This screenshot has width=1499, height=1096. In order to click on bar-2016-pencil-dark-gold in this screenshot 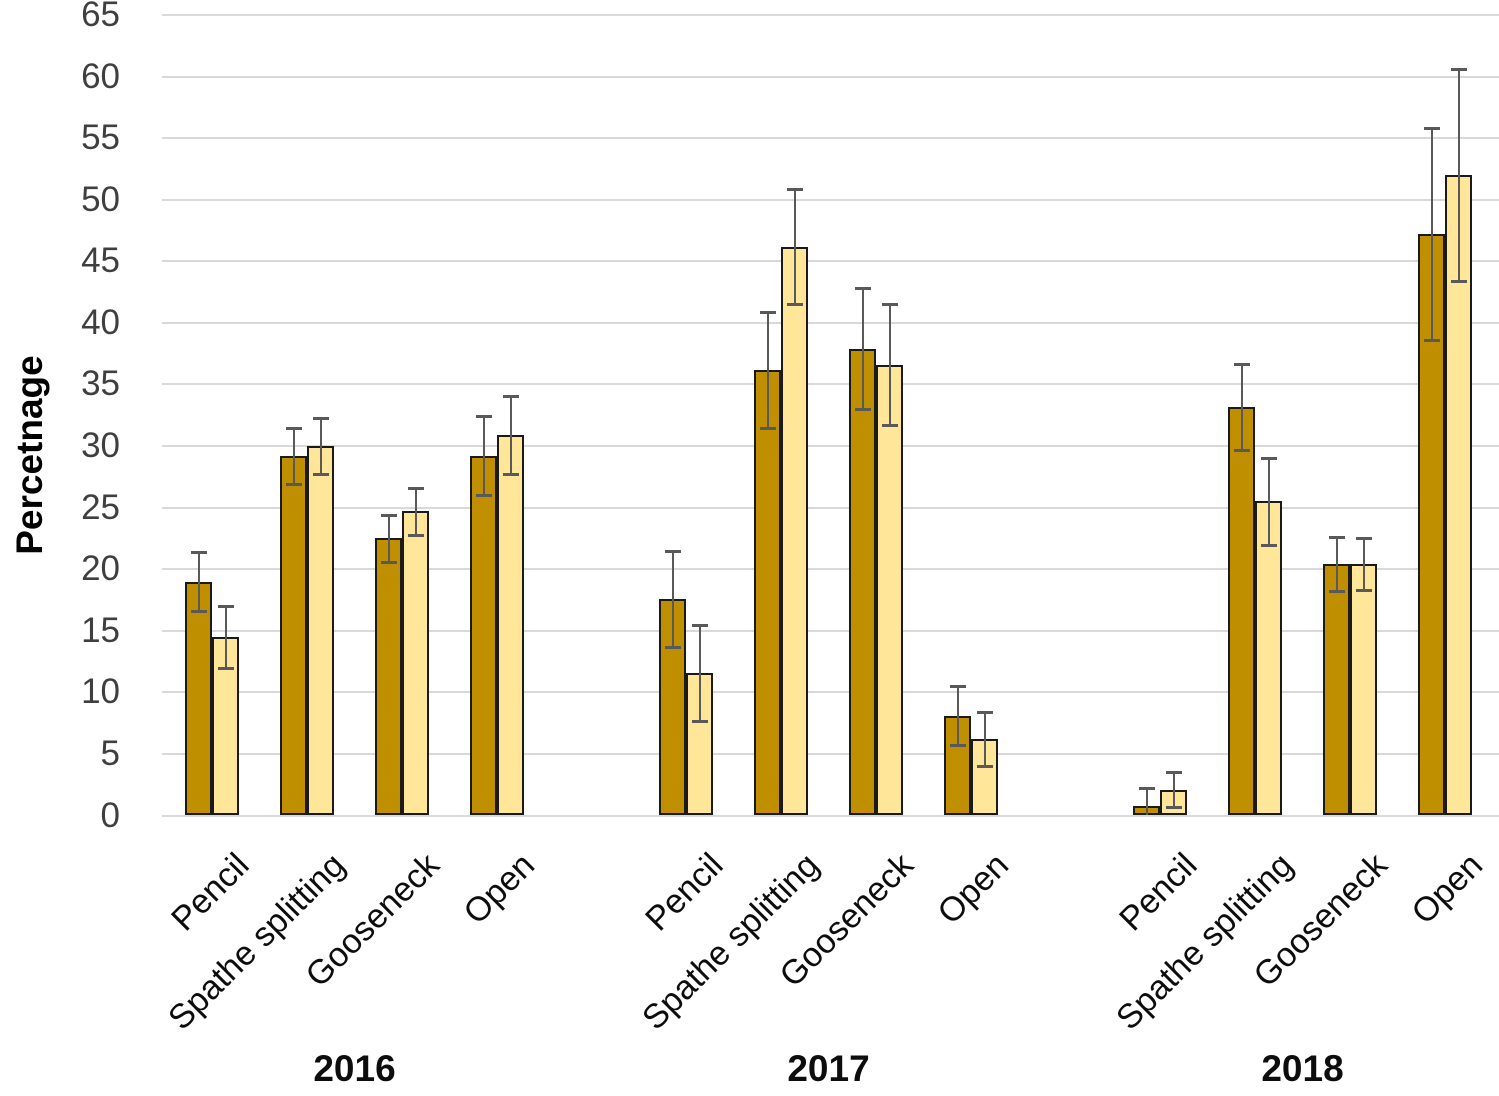, I will do `click(198, 698)`.